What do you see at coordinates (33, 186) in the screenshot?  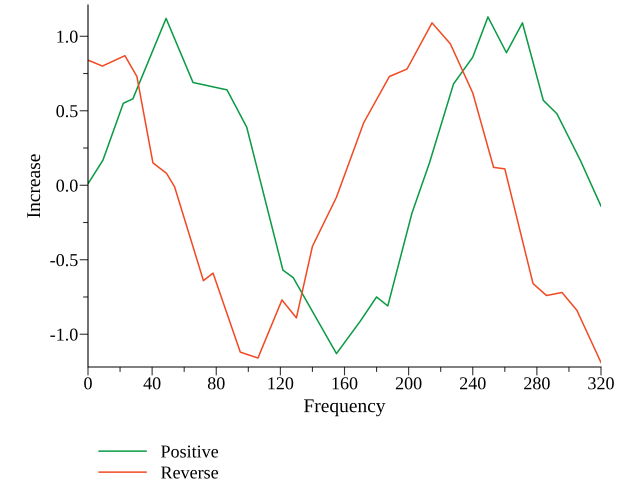 I see `y-axis-title: Increase` at bounding box center [33, 186].